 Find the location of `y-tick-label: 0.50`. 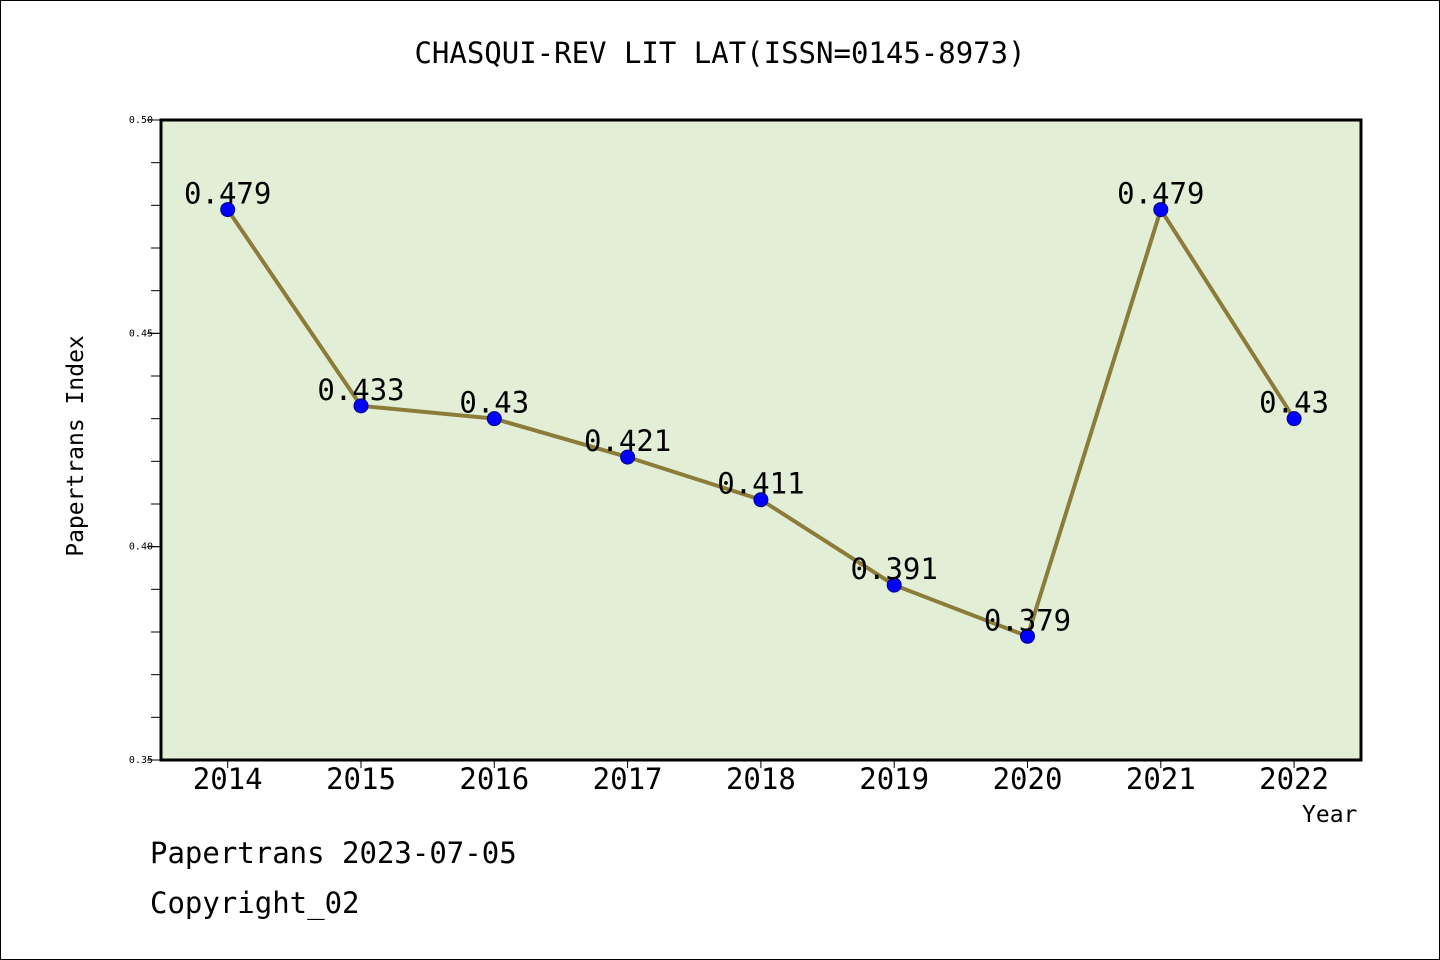

y-tick-label: 0.50 is located at coordinates (141, 120).